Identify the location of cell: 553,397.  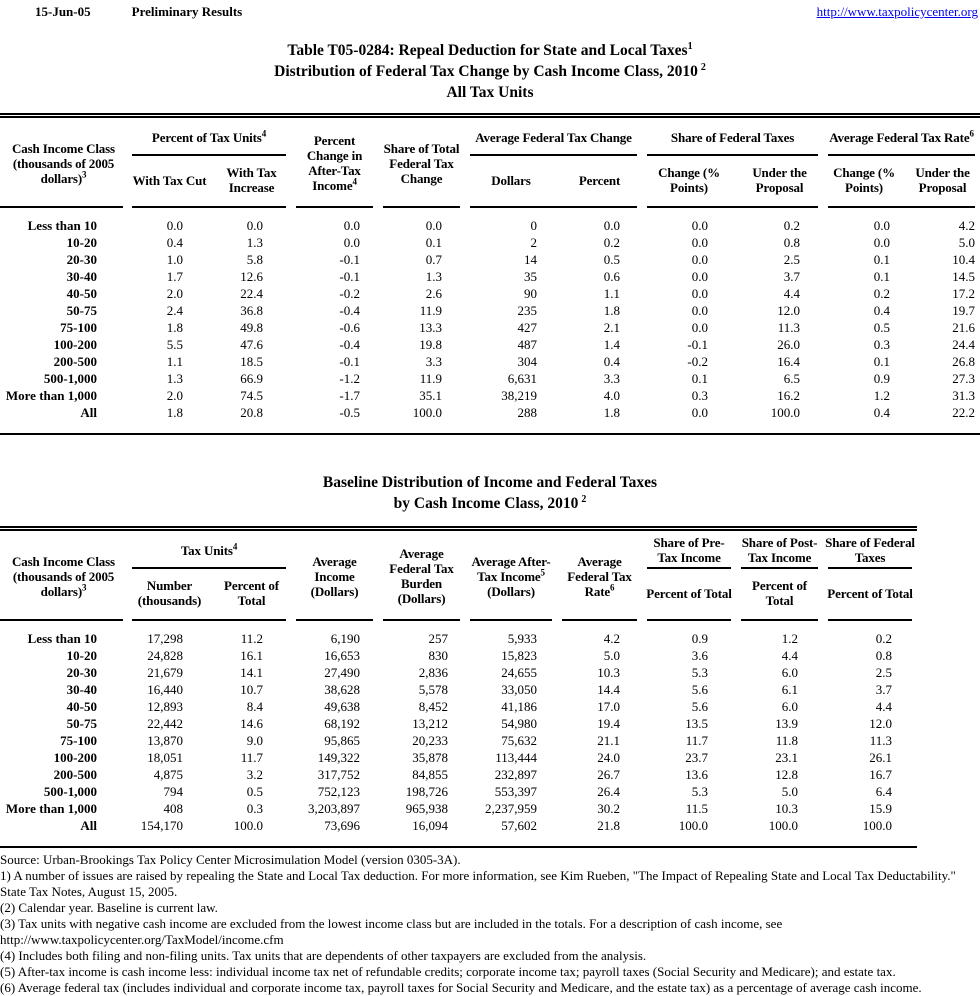
(516, 791).